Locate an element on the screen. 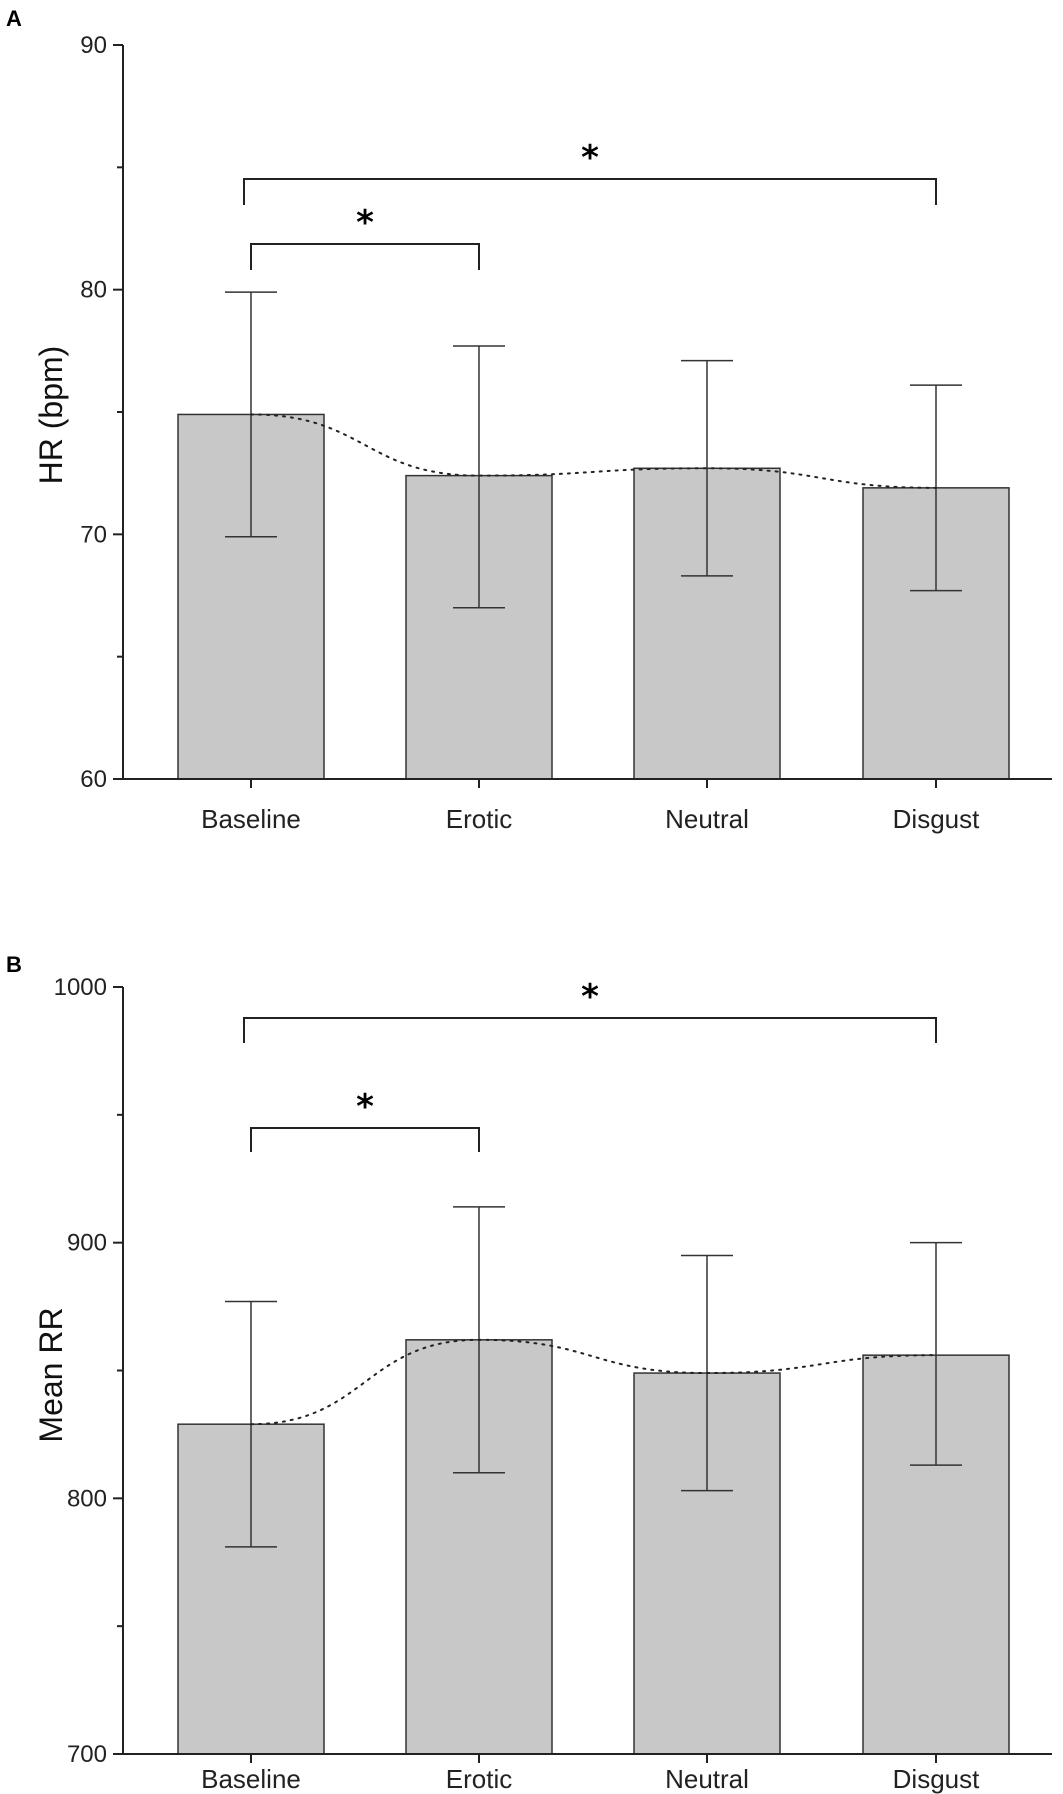 This screenshot has height=1794, width=1063. y-tick-label: 80 is located at coordinates (93, 290).